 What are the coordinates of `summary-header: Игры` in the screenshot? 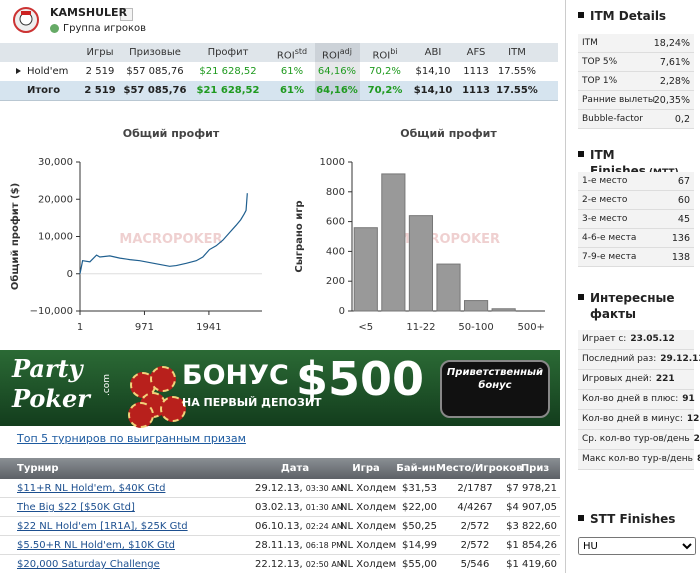 It's located at (100, 52).